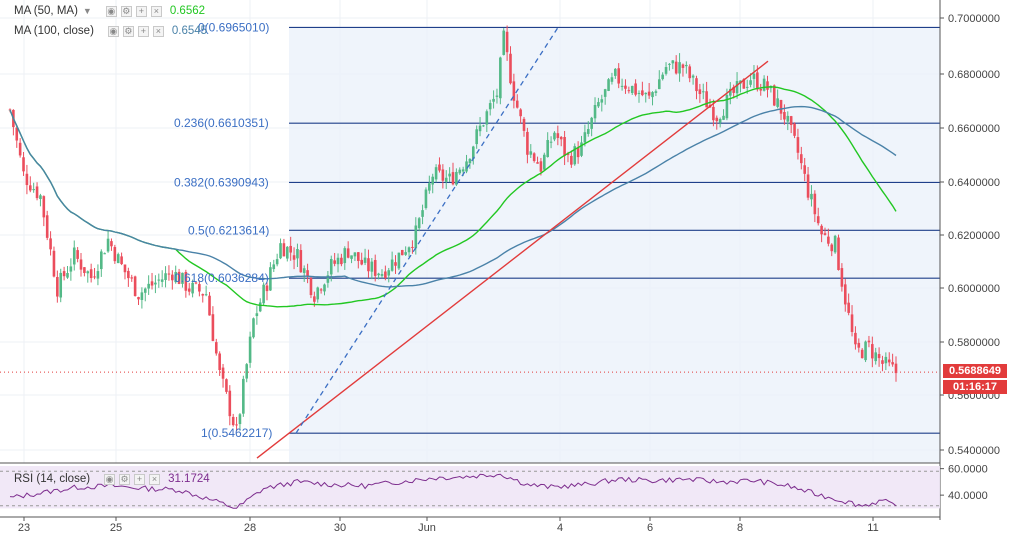 Image resolution: width=1009 pixels, height=533 pixels. I want to click on x-tick-label-8: 11, so click(872, 527).